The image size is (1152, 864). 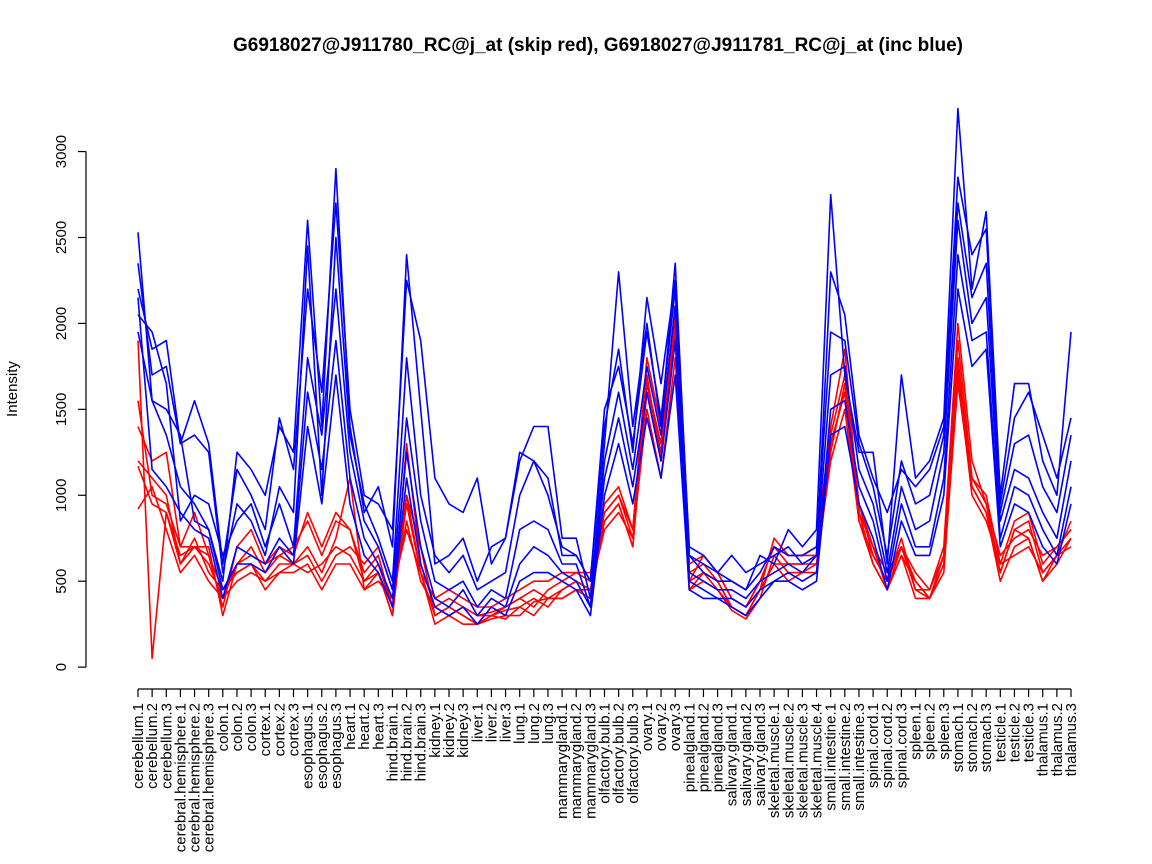 What do you see at coordinates (61, 151) in the screenshot?
I see `y-tick-label: 3000` at bounding box center [61, 151].